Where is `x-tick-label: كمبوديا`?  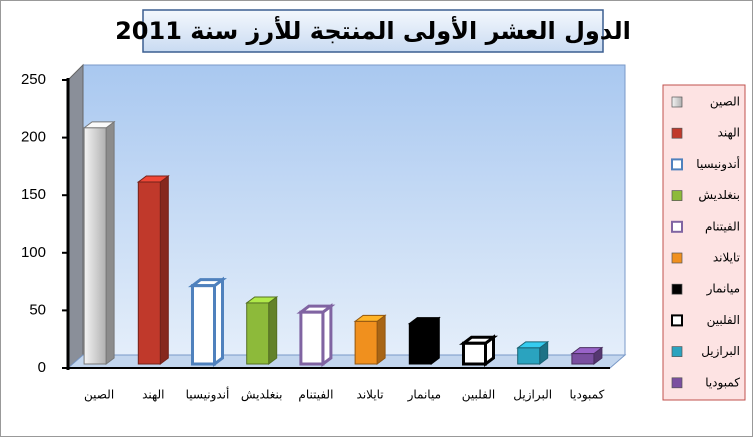
x-tick-label: كمبوديا is located at coordinates (586, 395).